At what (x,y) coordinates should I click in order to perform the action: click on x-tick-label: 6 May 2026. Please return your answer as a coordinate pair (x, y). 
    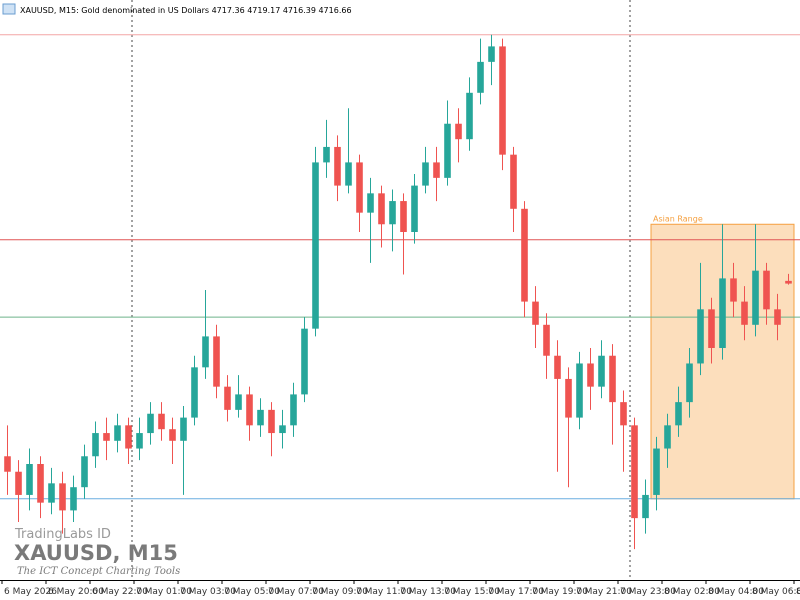
    Looking at the image, I should click on (30, 592).